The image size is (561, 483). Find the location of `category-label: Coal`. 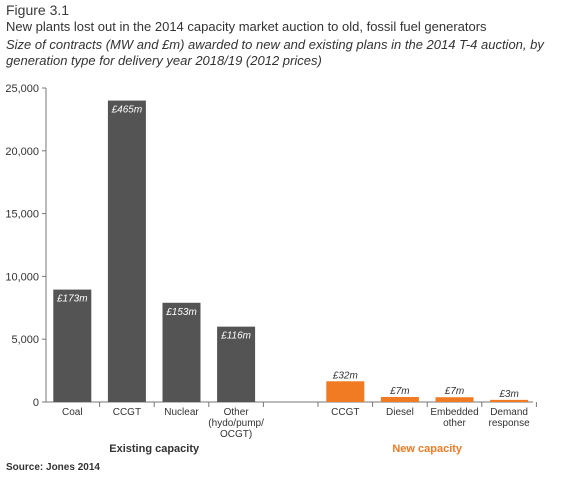

category-label: Coal is located at coordinates (72, 412).